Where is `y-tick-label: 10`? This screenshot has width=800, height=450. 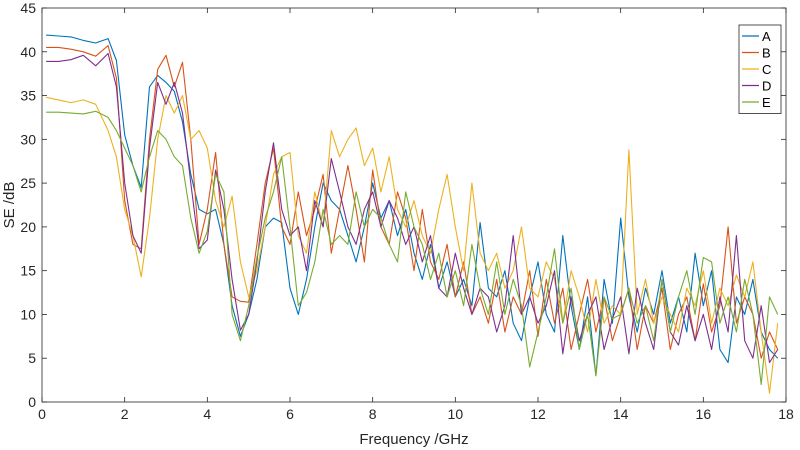
y-tick-label: 10 is located at coordinates (28, 314).